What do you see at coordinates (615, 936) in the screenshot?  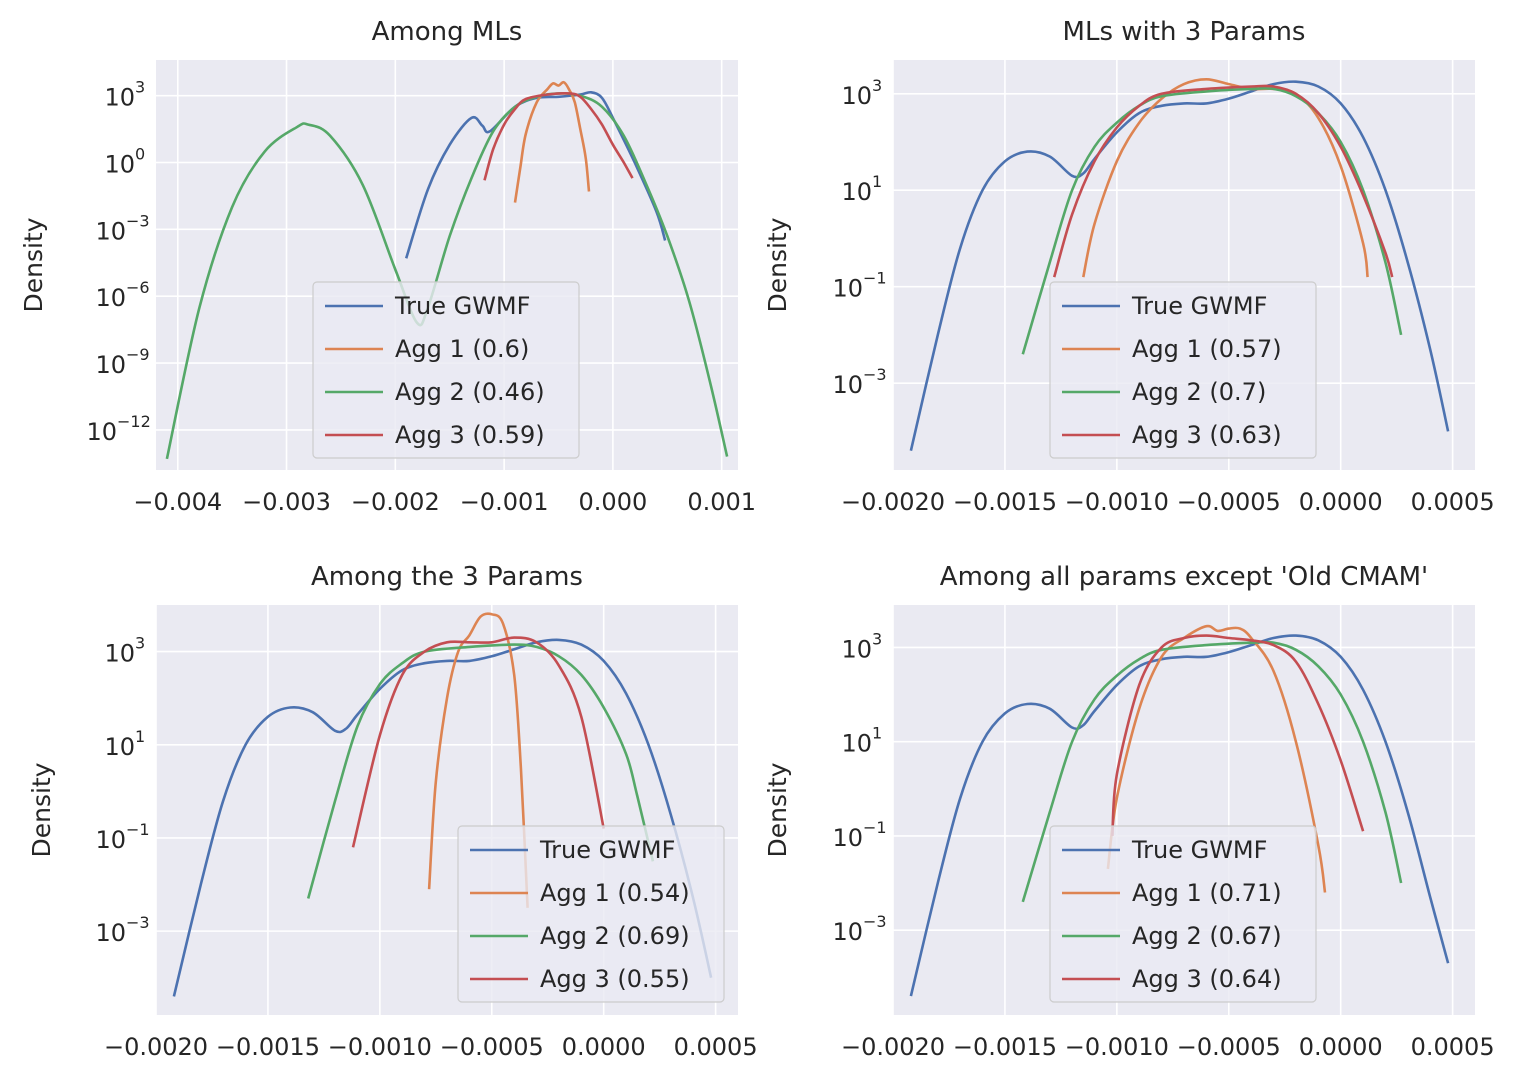 I see `legend-label: Agg 2 (0.69)` at bounding box center [615, 936].